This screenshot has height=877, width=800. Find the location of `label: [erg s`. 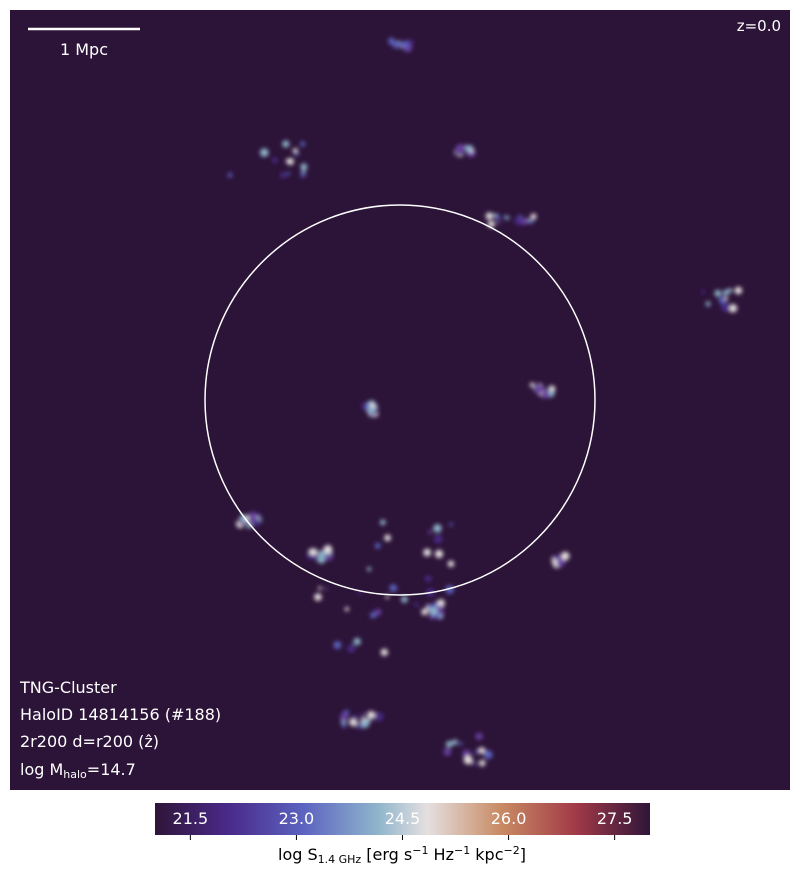

label: [erg s is located at coordinates (386, 854).